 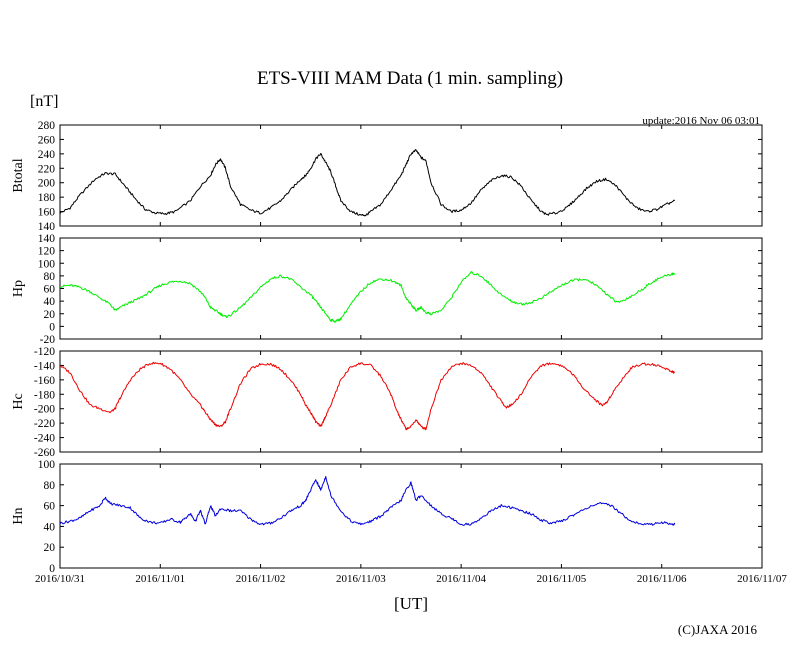 What do you see at coordinates (44, 366) in the screenshot?
I see `ytick-label: -140` at bounding box center [44, 366].